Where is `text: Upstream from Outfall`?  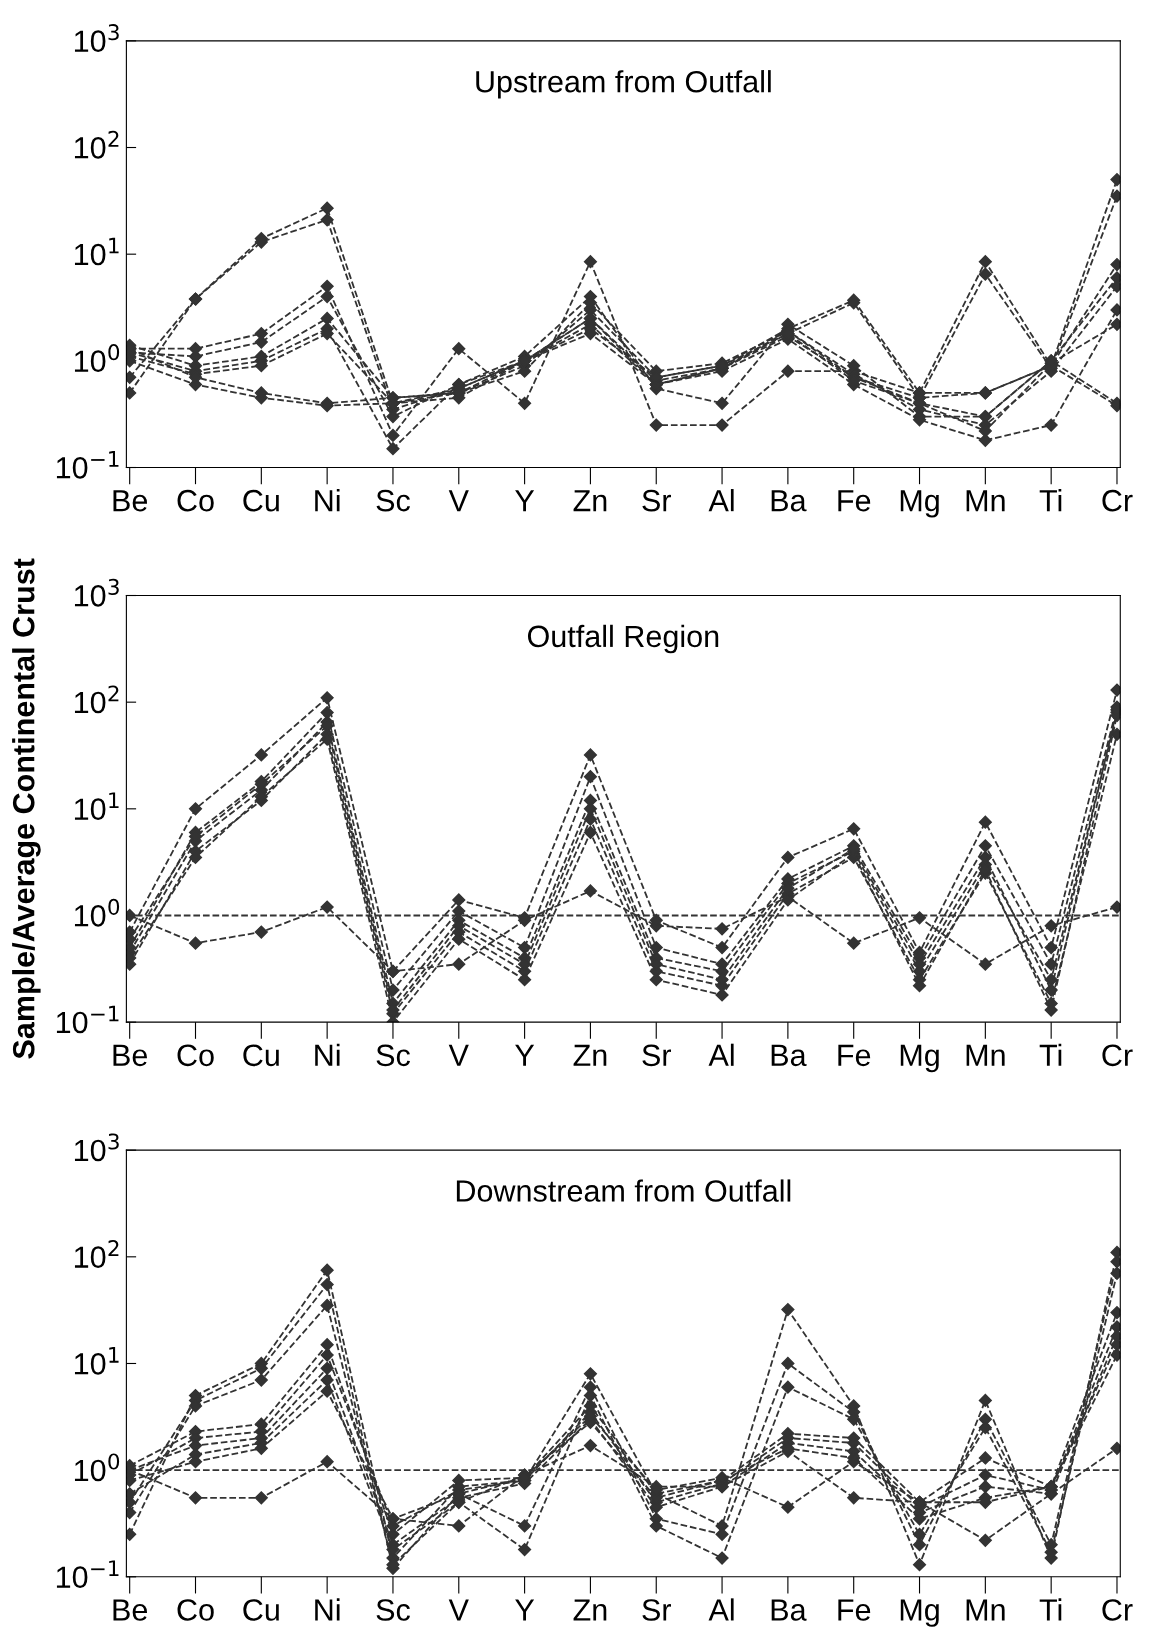 text: Upstream from Outfall is located at coordinates (623, 84).